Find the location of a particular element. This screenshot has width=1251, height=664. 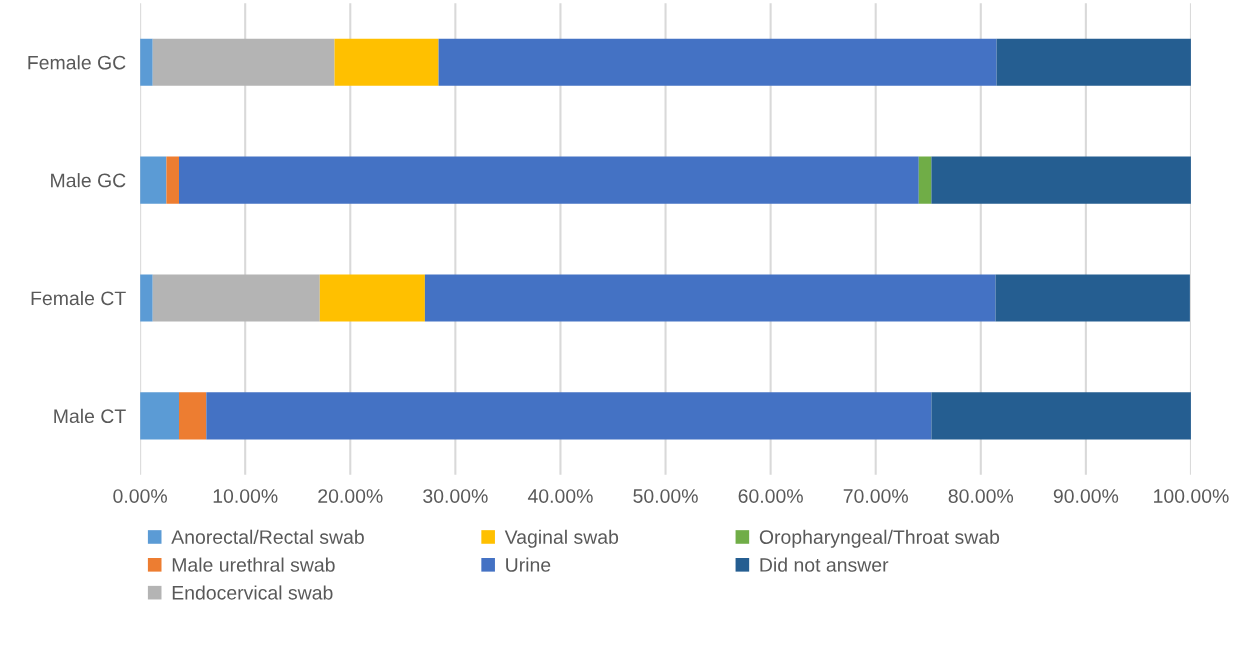

legend-label: Endocervical swab is located at coordinates (252, 592).